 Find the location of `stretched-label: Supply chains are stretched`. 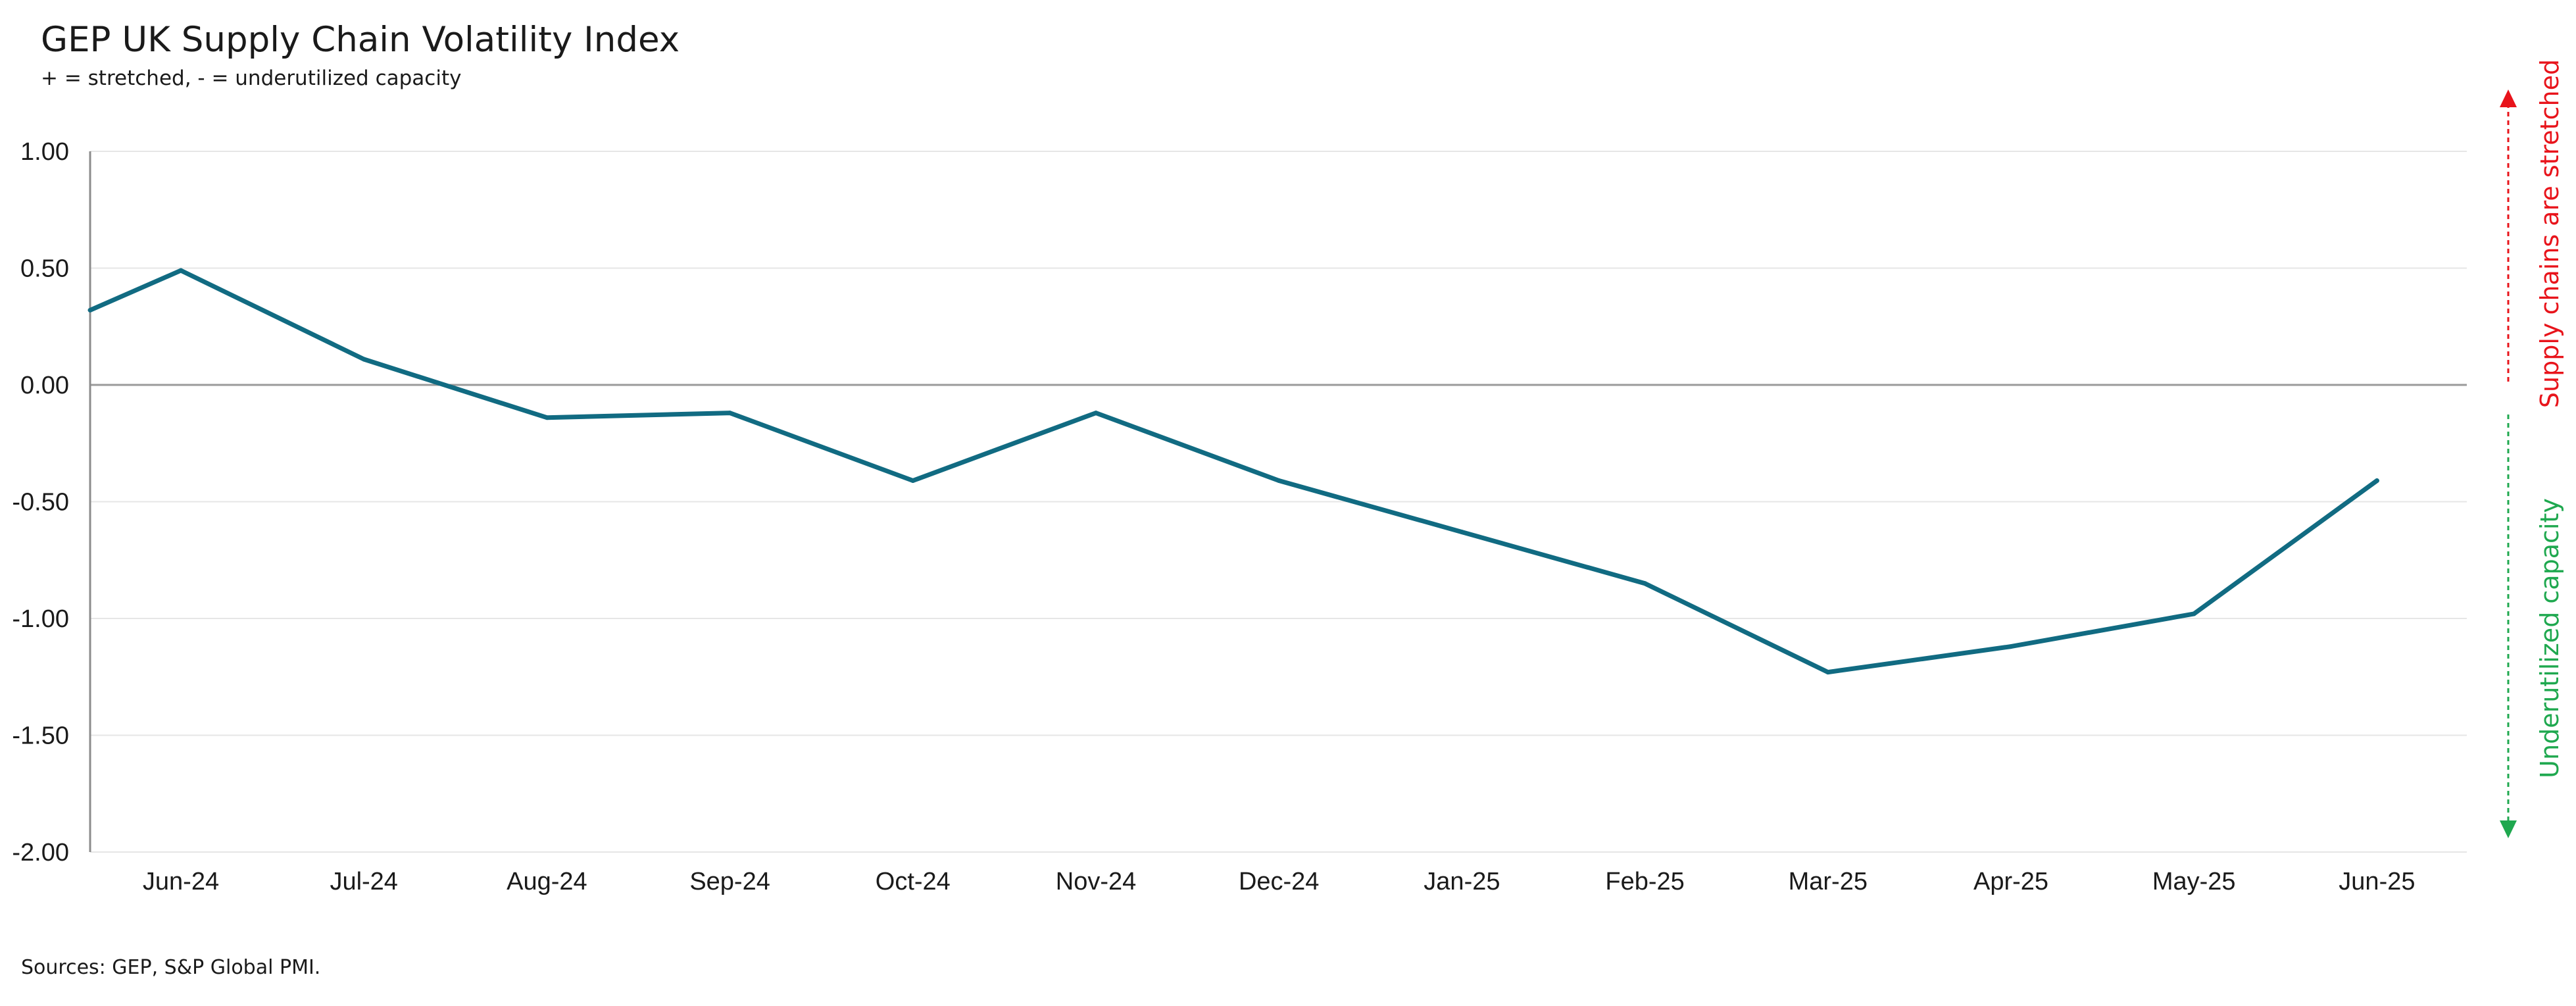

stretched-label: Supply chains are stretched is located at coordinates (2549, 233).